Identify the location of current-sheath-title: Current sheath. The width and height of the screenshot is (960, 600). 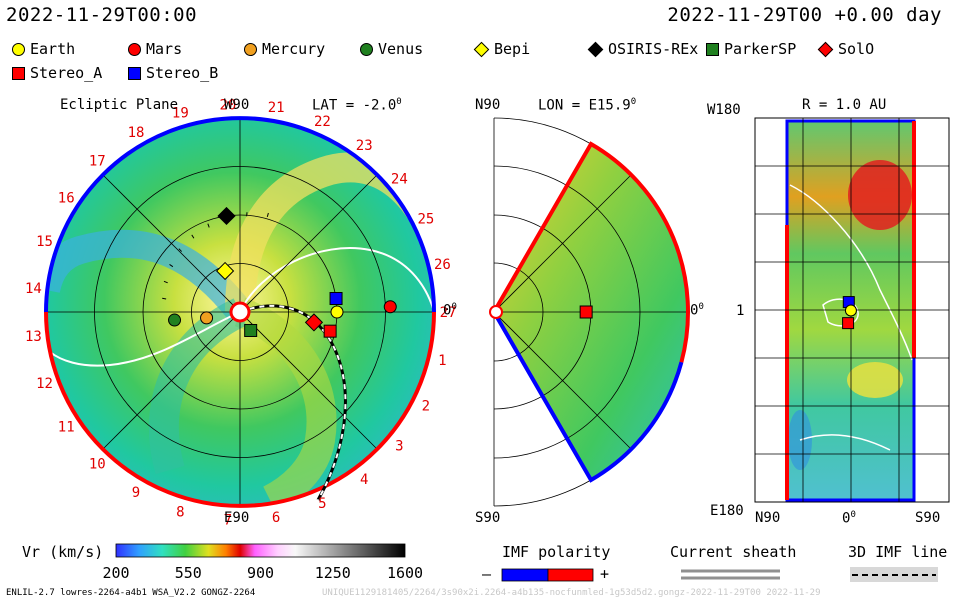
(733, 552).